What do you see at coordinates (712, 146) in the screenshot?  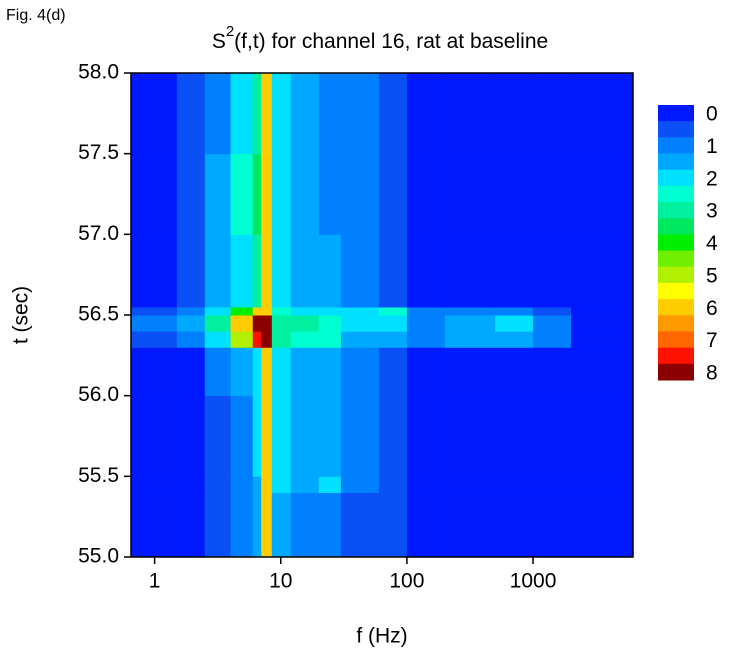 I see `colorbar-tick-label: 1` at bounding box center [712, 146].